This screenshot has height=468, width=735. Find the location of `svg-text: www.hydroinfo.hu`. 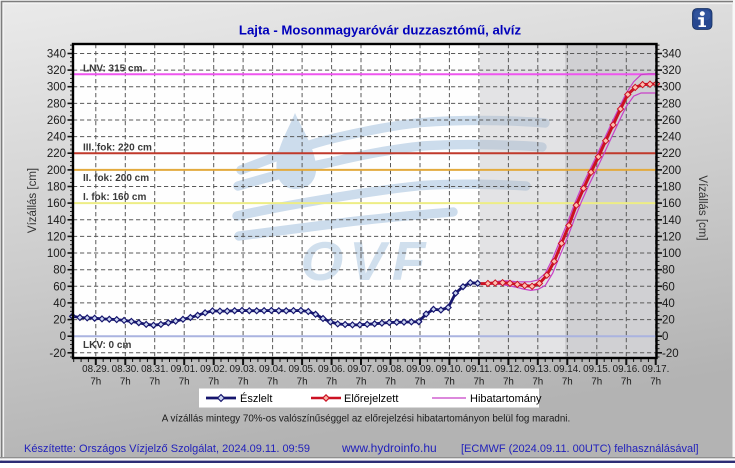

svg-text: www.hydroinfo.hu is located at coordinates (389, 448).